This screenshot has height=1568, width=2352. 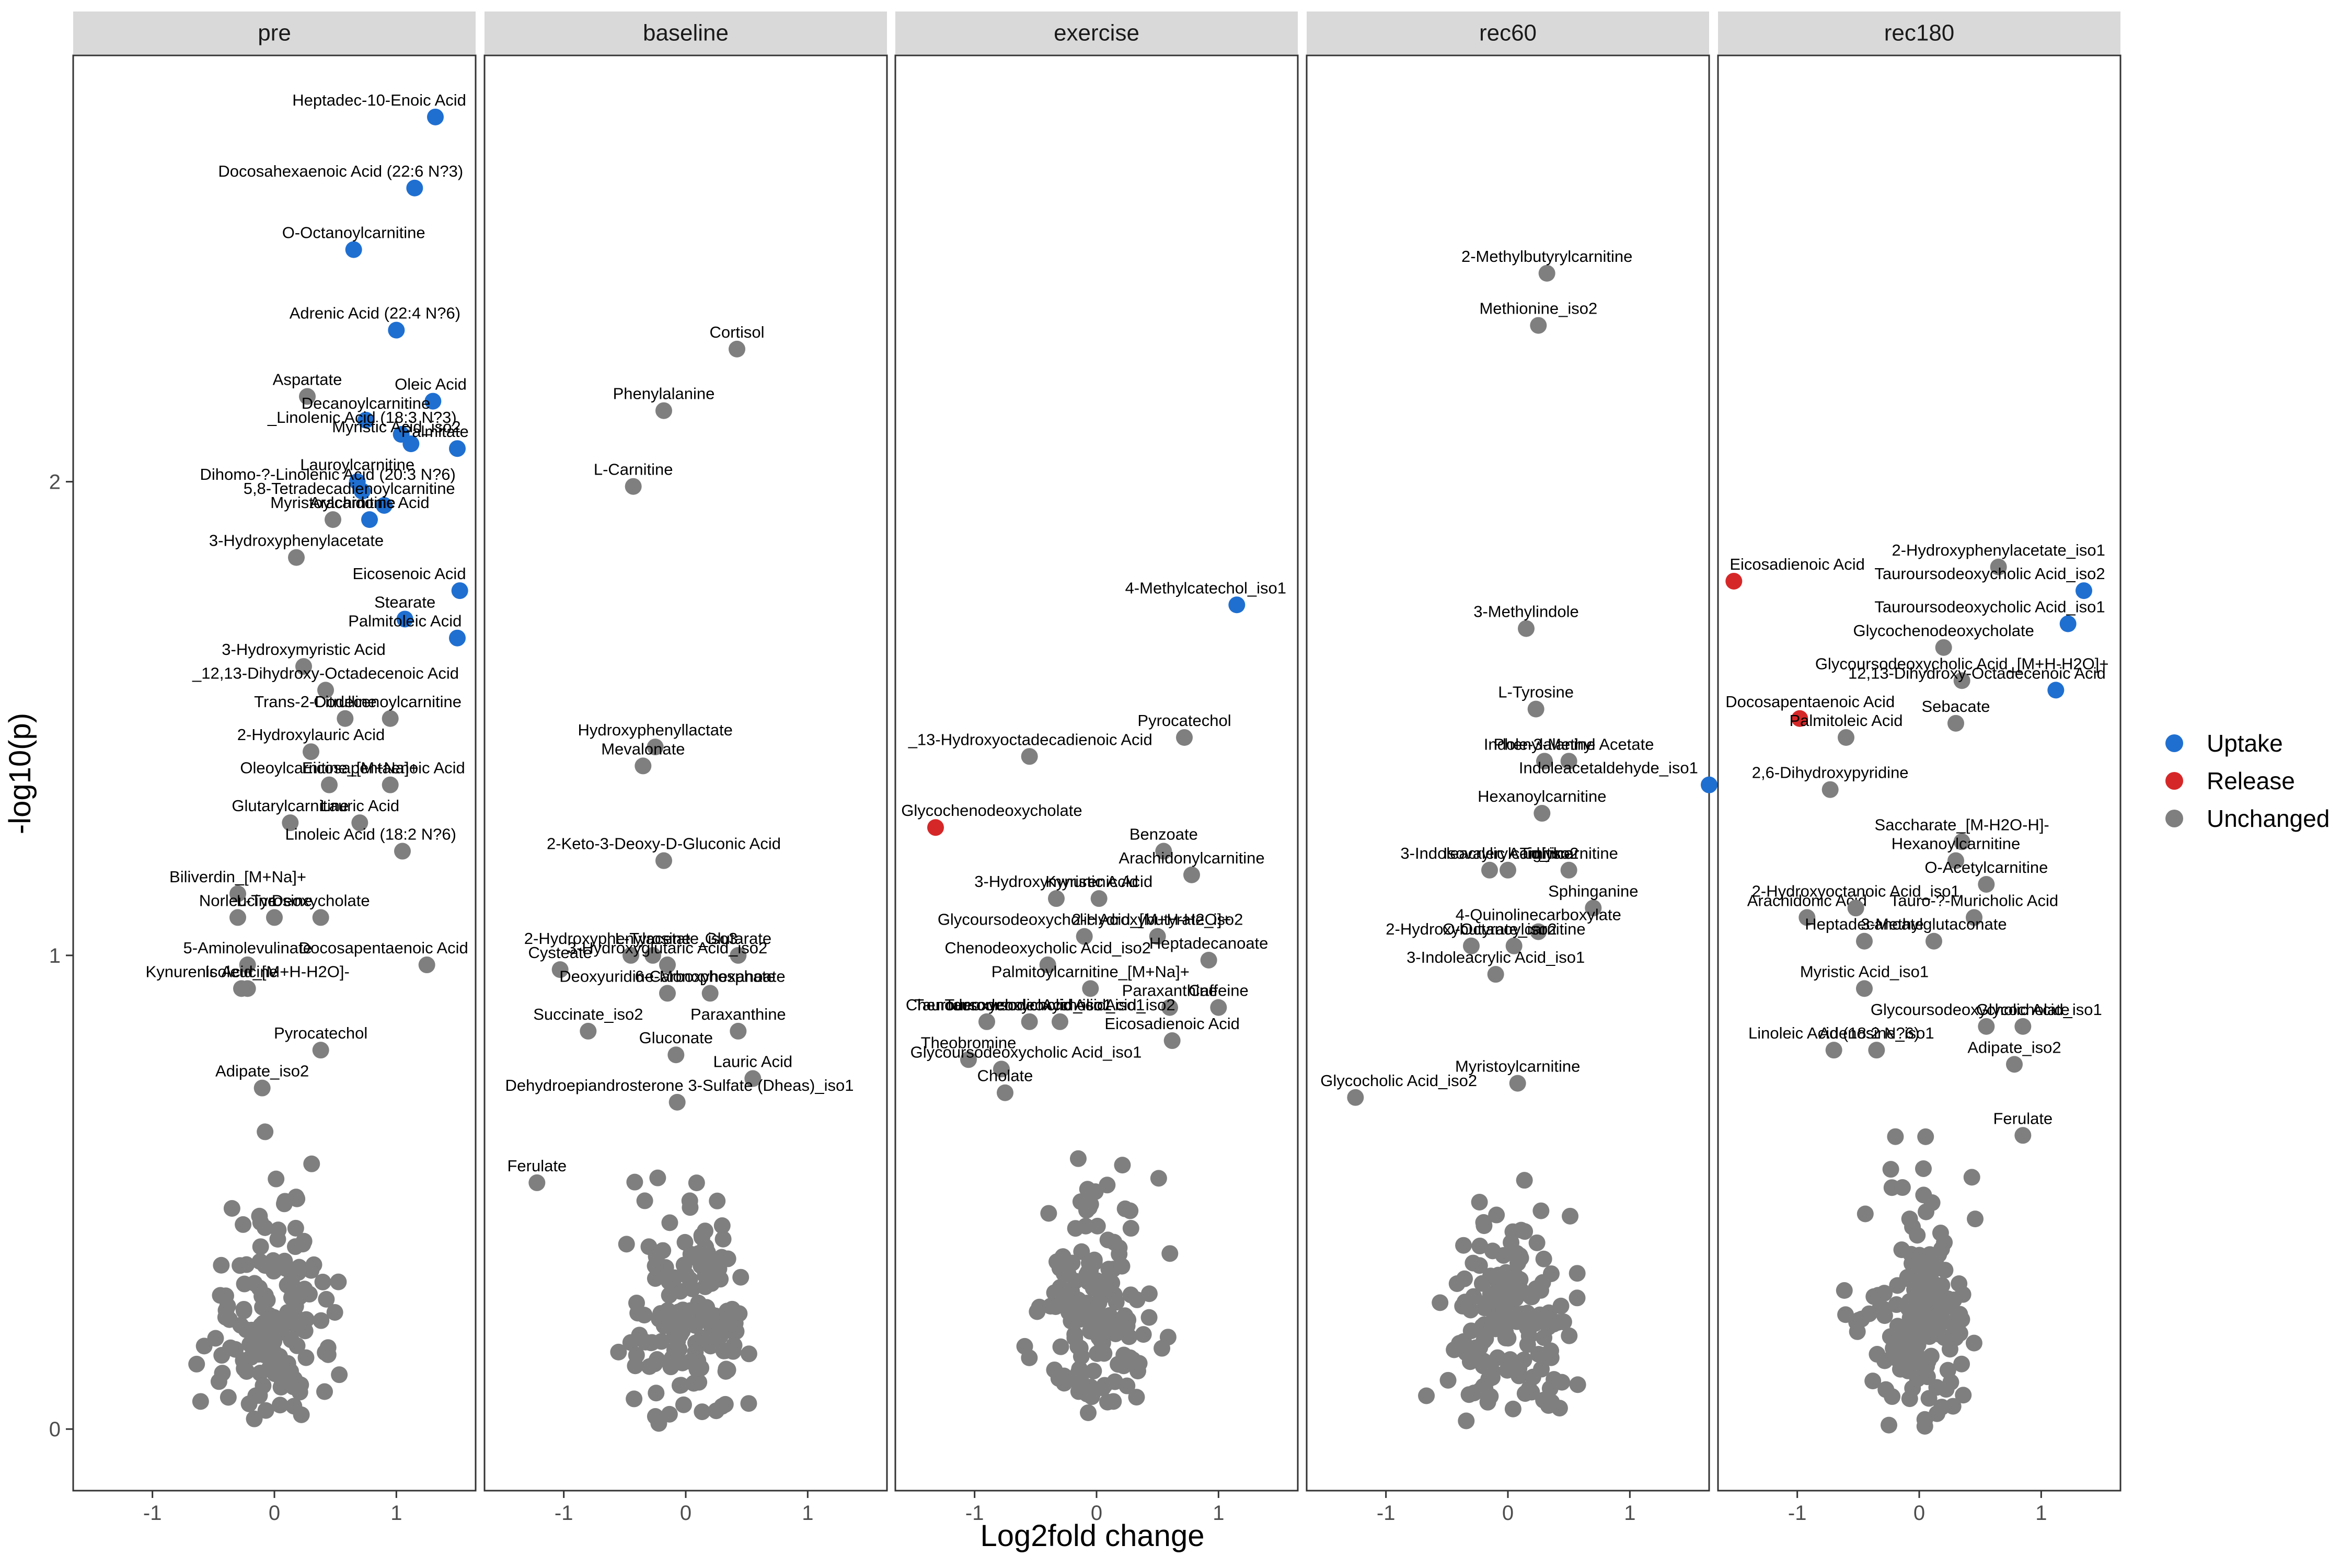 I want to click on data-point-label: 4-Methylcatechol_iso1, so click(x=1205, y=588).